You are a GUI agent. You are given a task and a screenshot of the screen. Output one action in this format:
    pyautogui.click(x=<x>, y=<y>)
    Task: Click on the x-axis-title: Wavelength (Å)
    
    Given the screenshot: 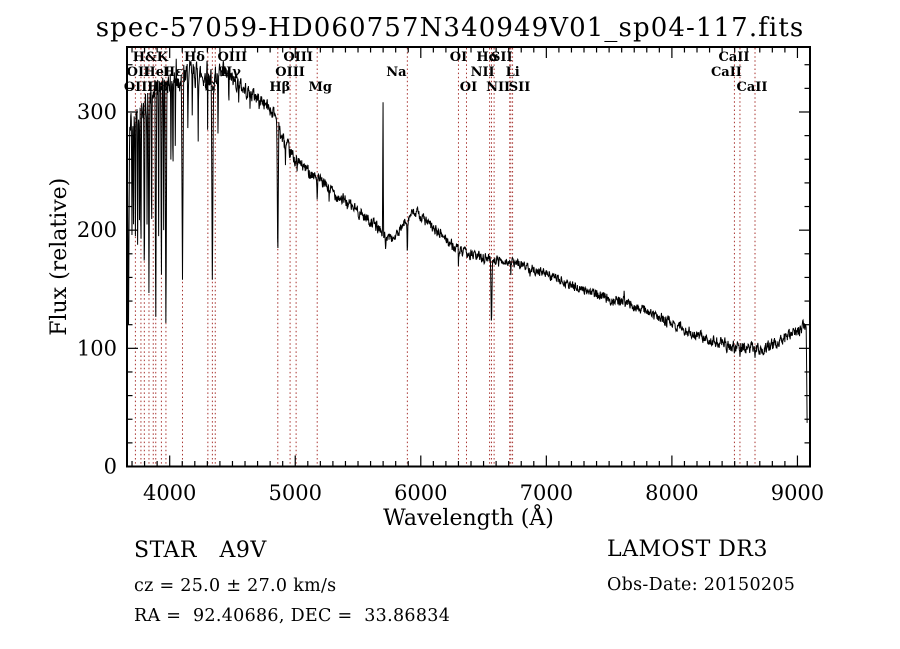 What is the action you would take?
    pyautogui.click(x=468, y=517)
    